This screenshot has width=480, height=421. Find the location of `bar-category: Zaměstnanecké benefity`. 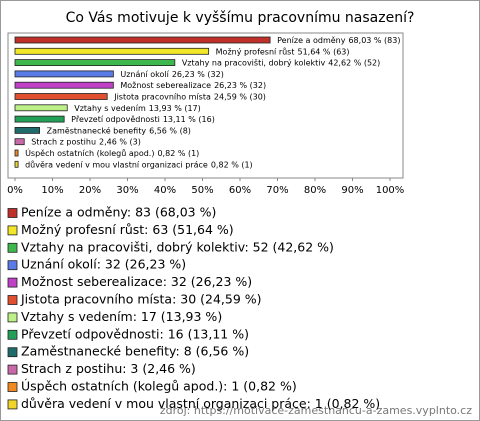

bar-category: Zaměstnanecké benefity is located at coordinates (97, 130).